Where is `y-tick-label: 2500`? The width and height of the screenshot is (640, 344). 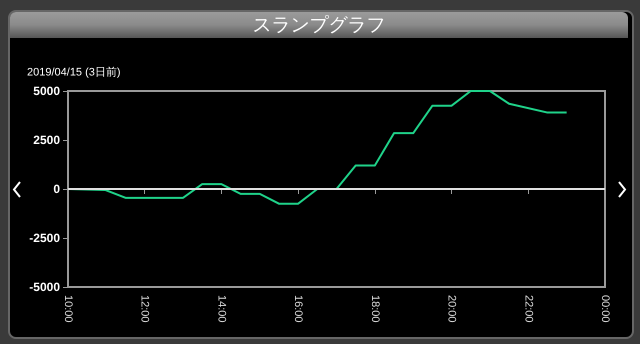 y-tick-label: 2500 is located at coordinates (46, 140).